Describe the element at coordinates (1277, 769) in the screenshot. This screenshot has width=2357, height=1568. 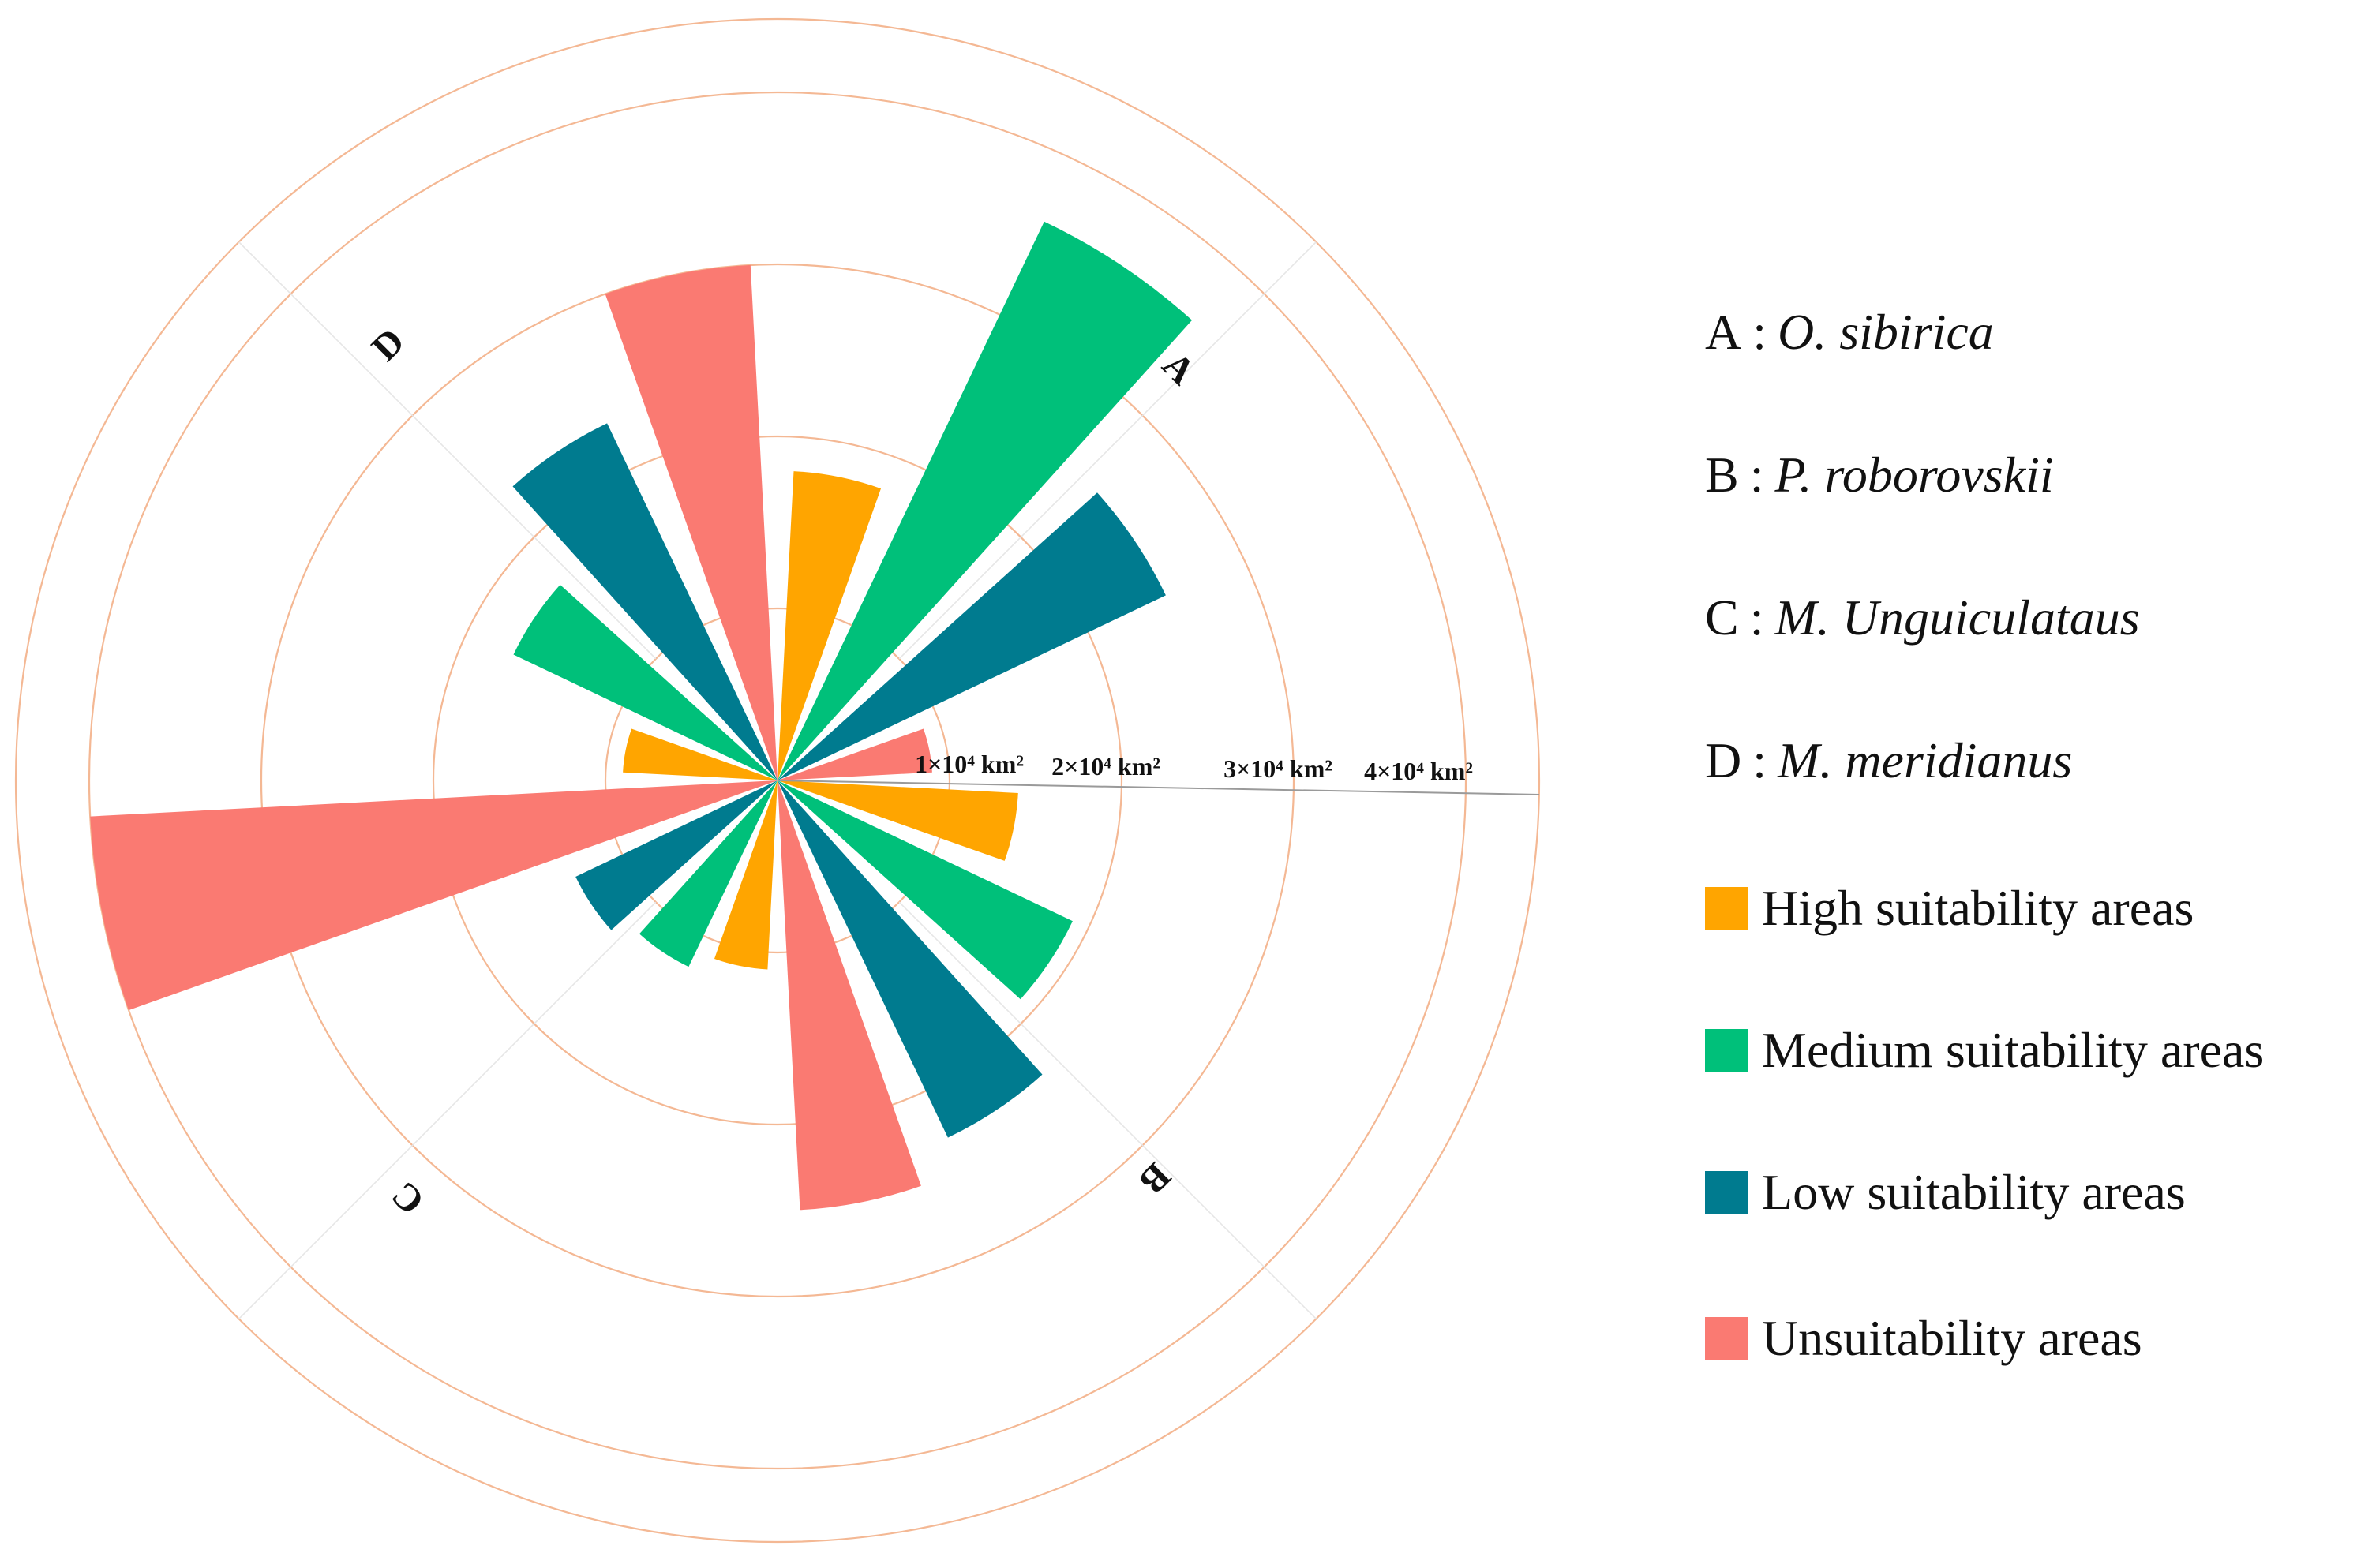
I see `radial-tick-label-3: 3×10⁴ km²` at that location.